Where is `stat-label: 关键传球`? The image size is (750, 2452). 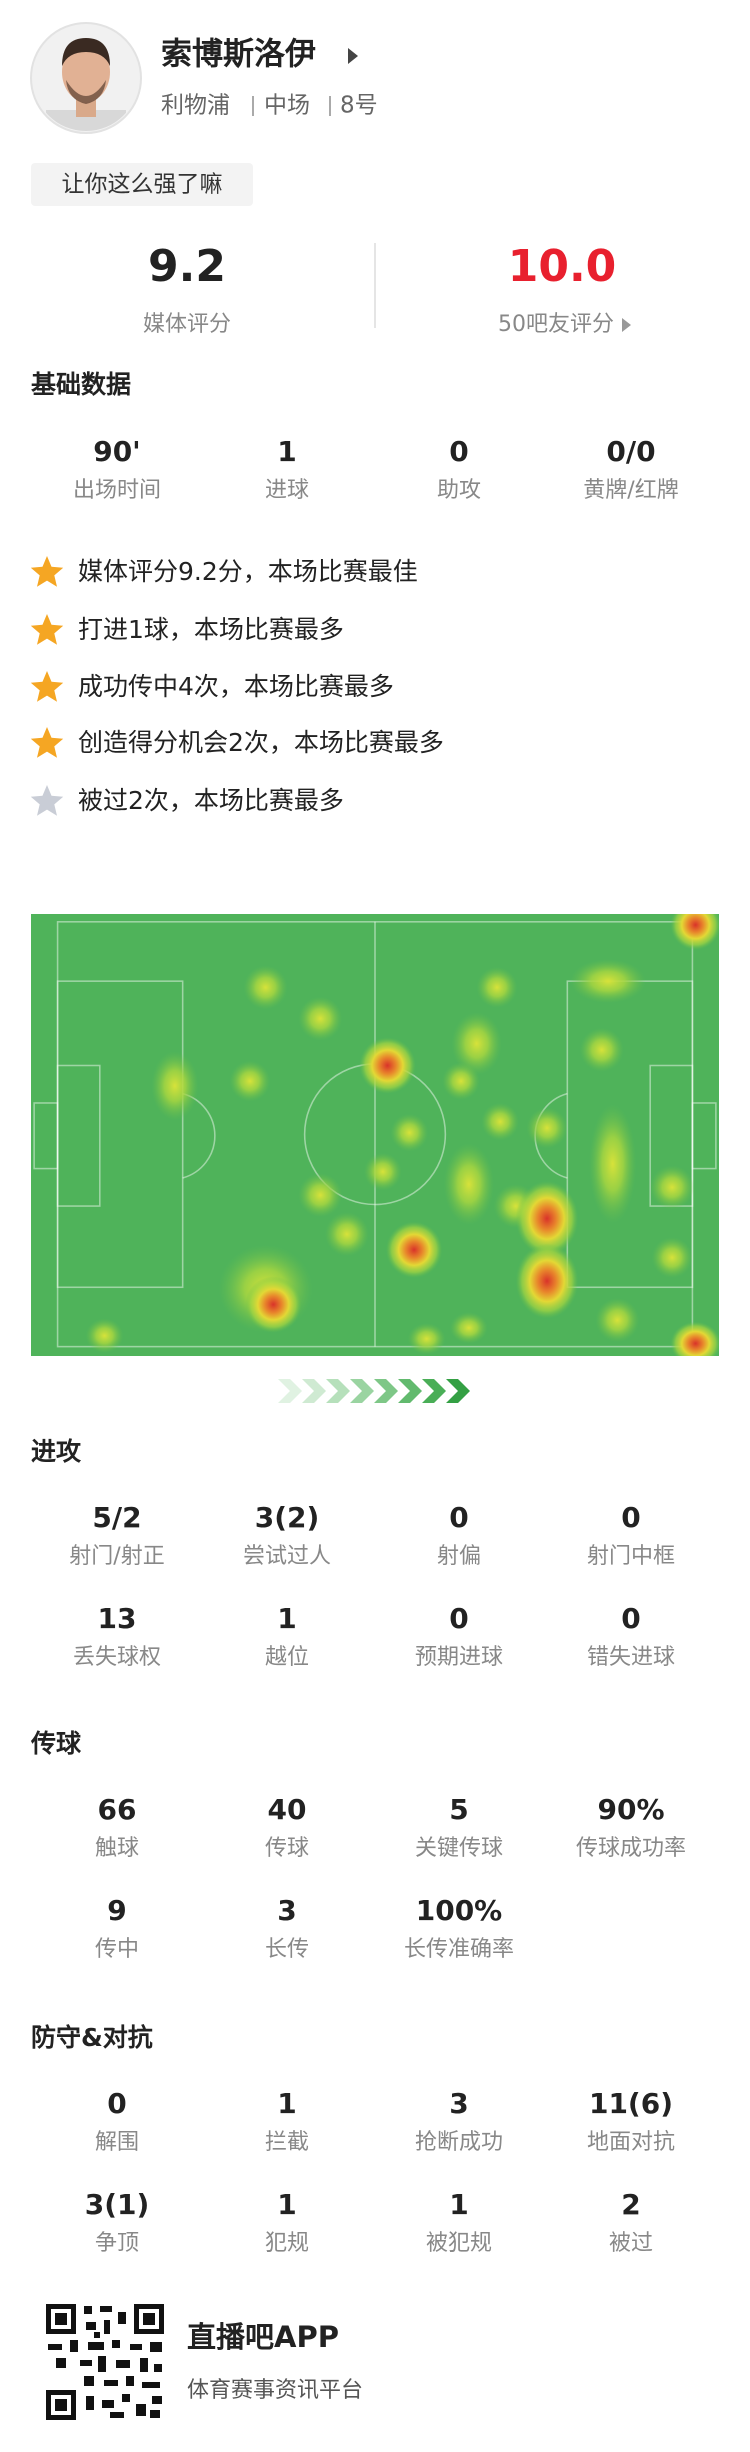
stat-label: 关键传球 is located at coordinates (459, 1848).